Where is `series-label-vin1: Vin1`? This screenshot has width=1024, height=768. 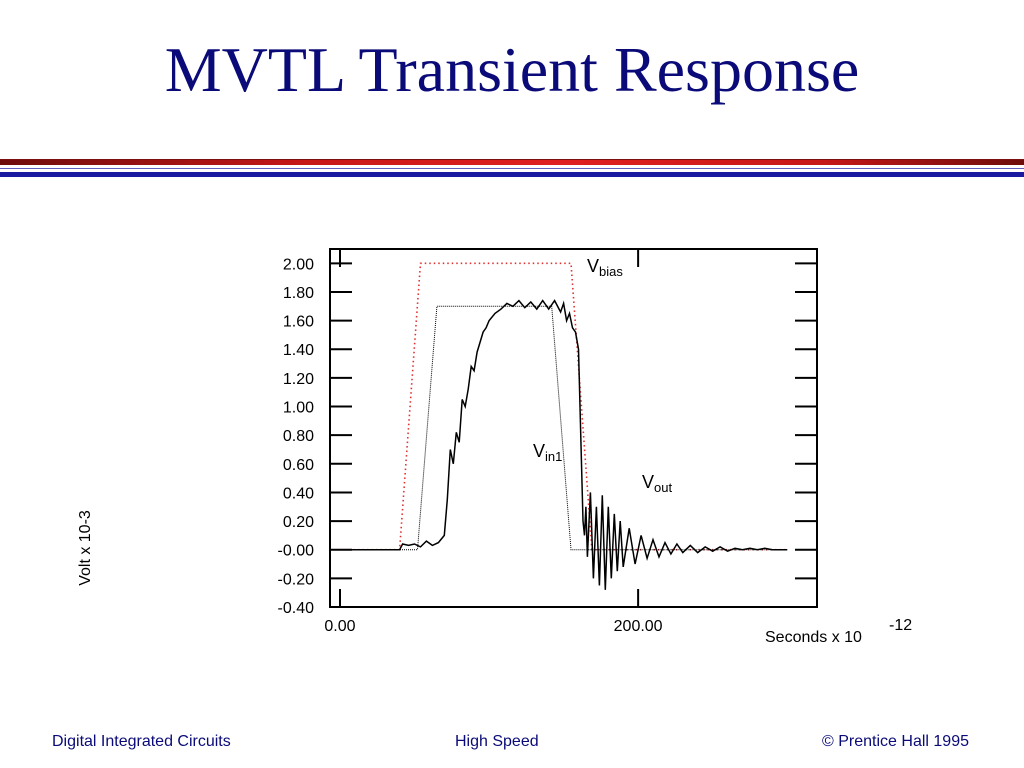 series-label-vin1: Vin1 is located at coordinates (547, 452).